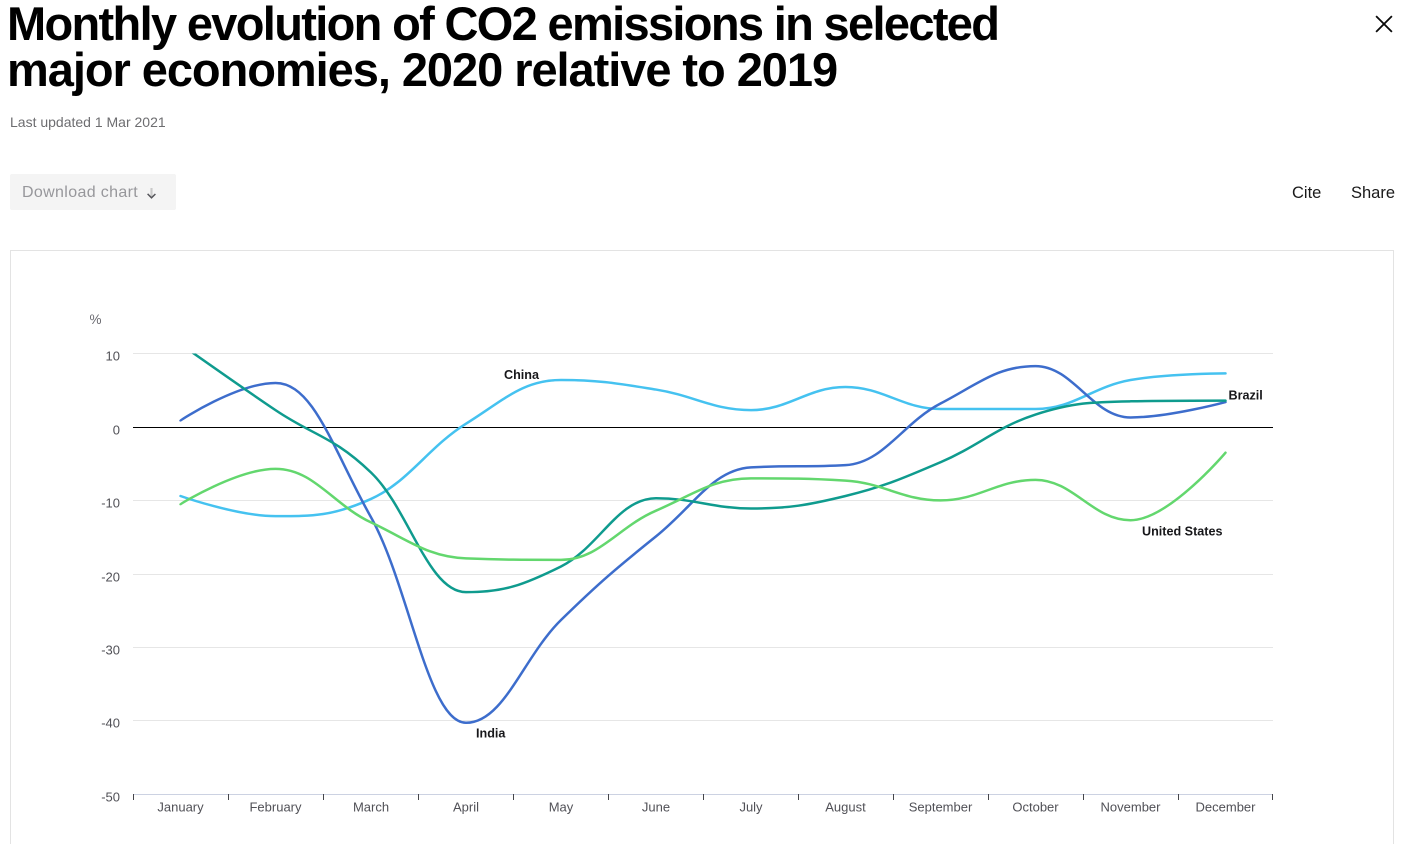  I want to click on svg-text: -10, so click(110, 502).